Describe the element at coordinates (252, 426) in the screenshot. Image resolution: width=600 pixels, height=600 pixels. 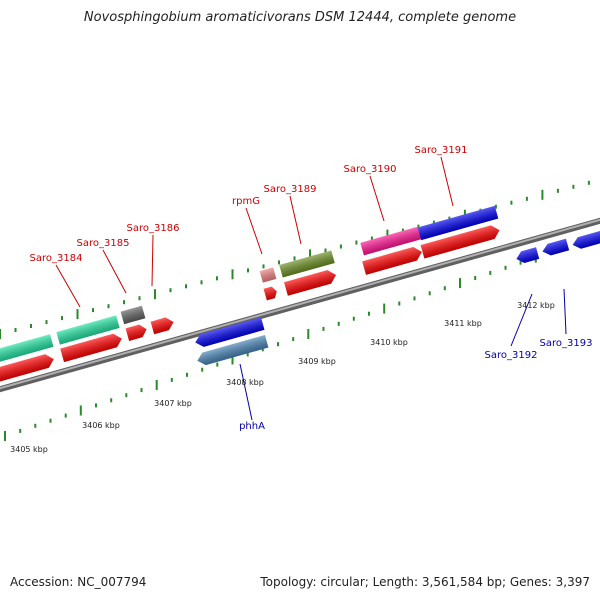
I see `gene-label-phha: phhA` at that location.